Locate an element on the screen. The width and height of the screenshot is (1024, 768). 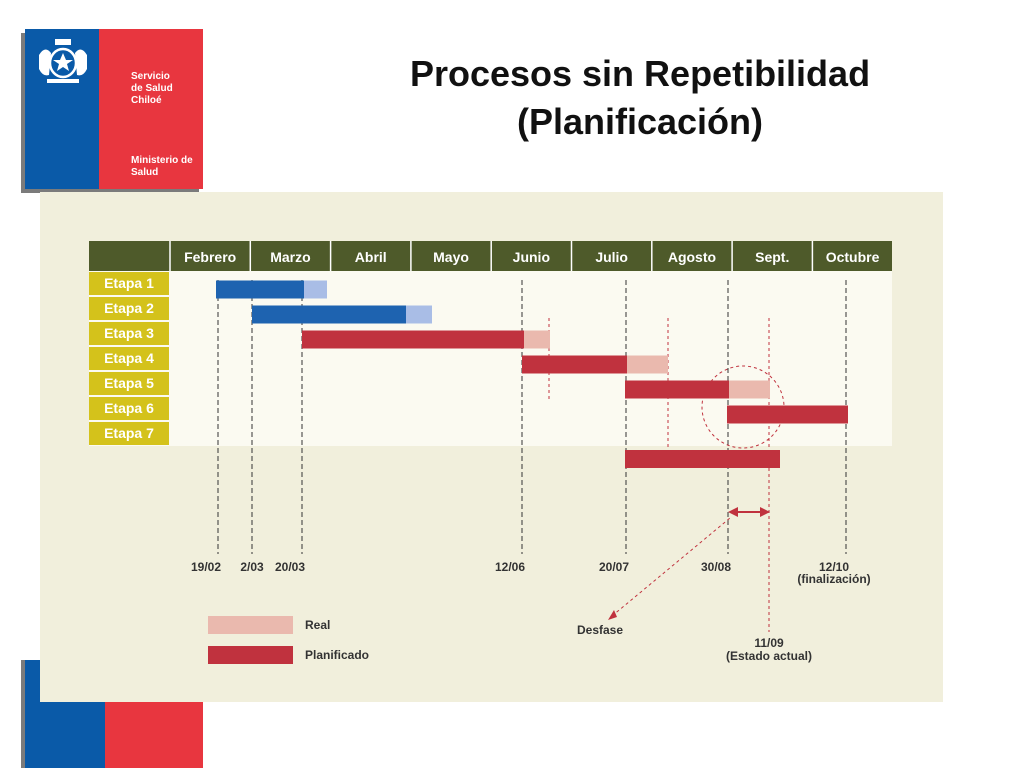
stage-label-1: Etapa 1 is located at coordinates (129, 283).